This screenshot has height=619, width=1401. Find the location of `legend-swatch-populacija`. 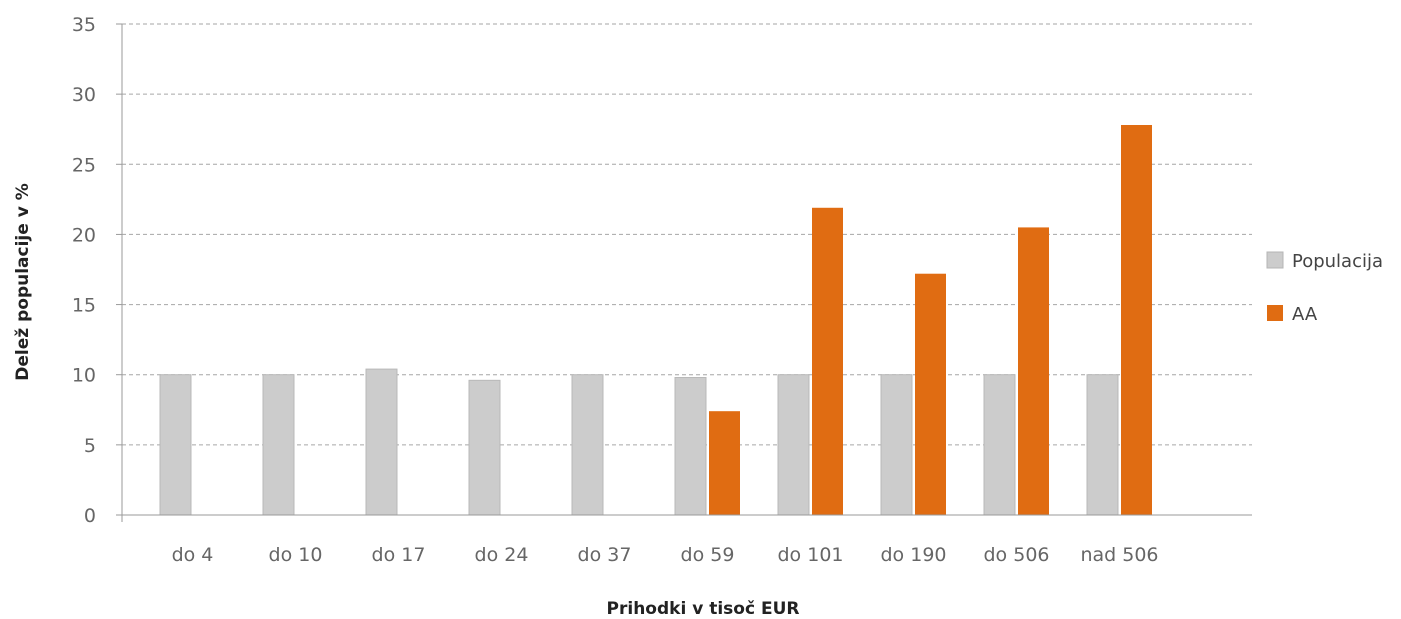

legend-swatch-populacija is located at coordinates (1275, 260).